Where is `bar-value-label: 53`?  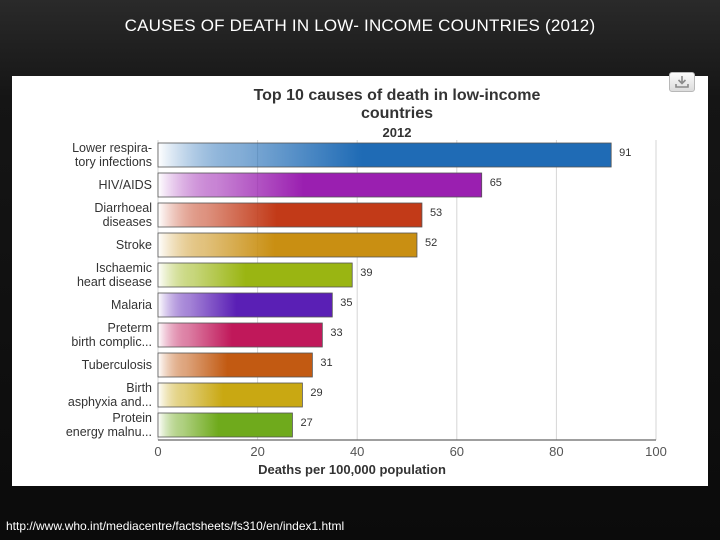 bar-value-label: 53 is located at coordinates (436, 213).